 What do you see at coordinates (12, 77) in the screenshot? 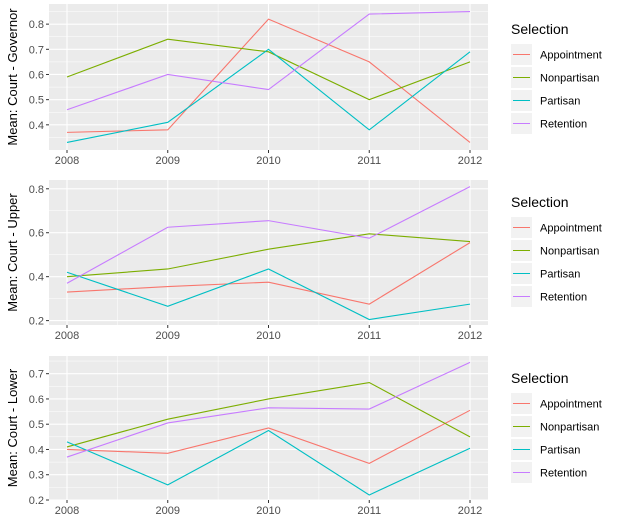
I see `y-axis-title: Mean: Court - Governor` at bounding box center [12, 77].